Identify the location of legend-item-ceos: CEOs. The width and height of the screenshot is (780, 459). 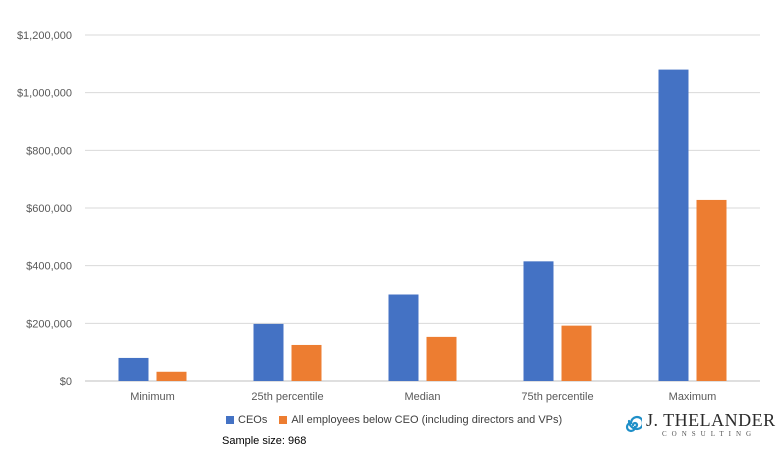
(246, 420).